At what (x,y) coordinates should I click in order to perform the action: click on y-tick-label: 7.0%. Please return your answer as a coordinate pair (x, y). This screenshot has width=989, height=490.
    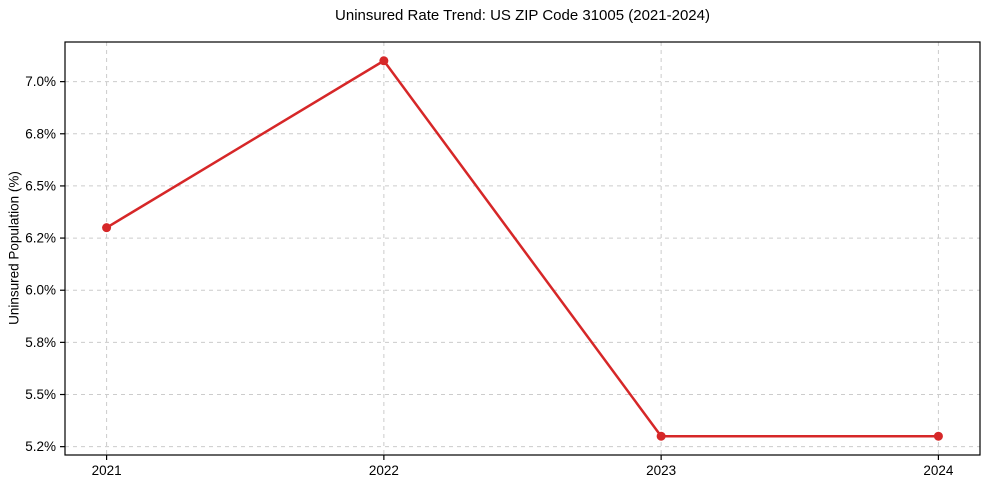
    Looking at the image, I should click on (40, 81).